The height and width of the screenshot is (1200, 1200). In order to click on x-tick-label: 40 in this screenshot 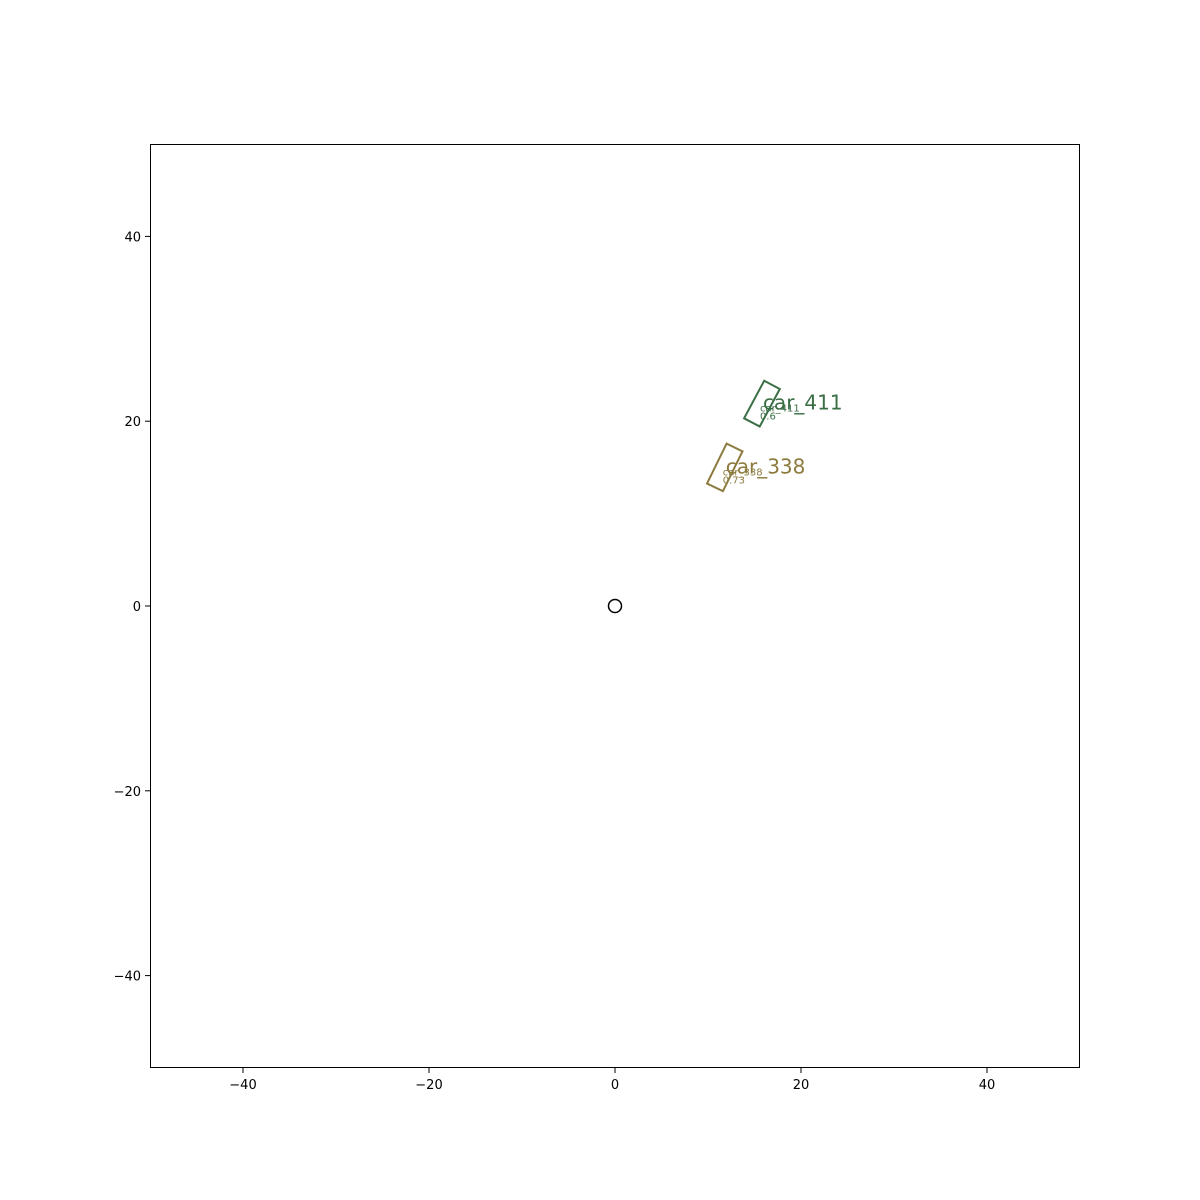, I will do `click(987, 1085)`.